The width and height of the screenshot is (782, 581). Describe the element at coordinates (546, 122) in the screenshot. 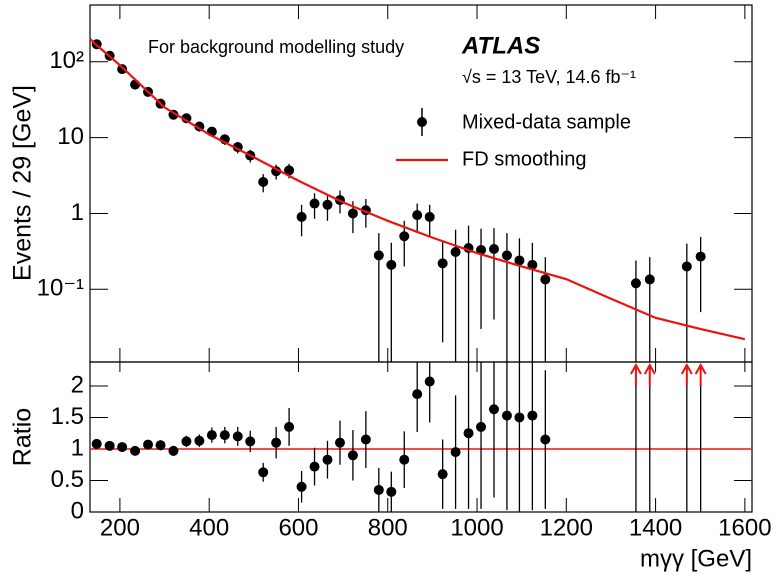

I see `legend-label: Mixed-data sample` at that location.